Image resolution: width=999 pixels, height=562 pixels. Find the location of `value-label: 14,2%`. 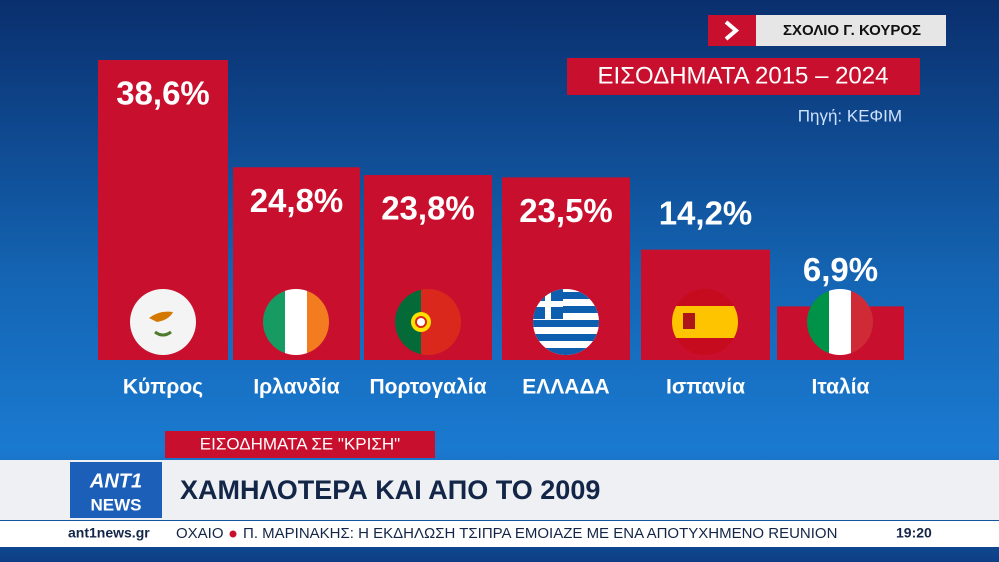

value-label: 14,2% is located at coordinates (706, 212).